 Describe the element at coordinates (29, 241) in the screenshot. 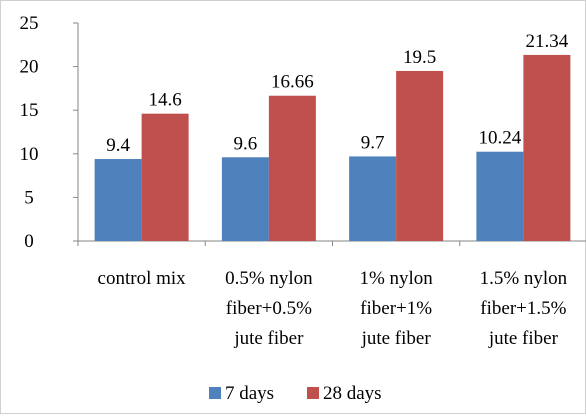

I see `y-tick-label: 0` at that location.